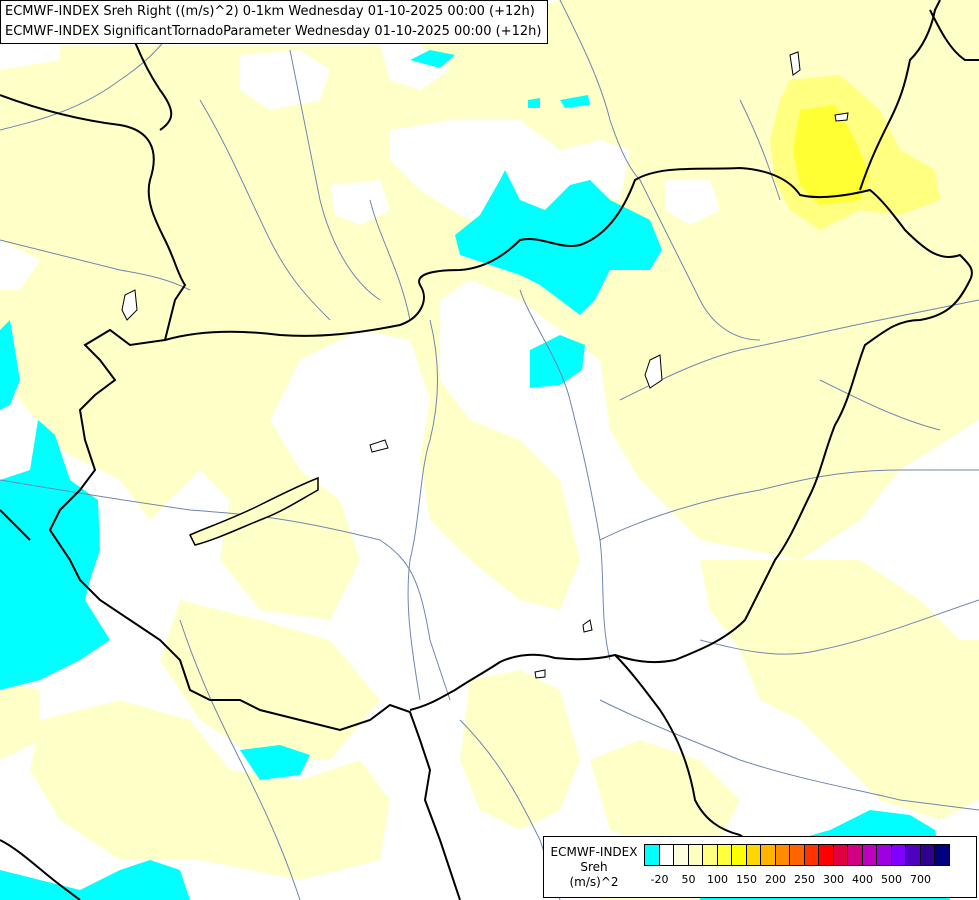 The height and width of the screenshot is (900, 979). Describe the element at coordinates (891, 879) in the screenshot. I see `legend-tick-label: 500` at that location.